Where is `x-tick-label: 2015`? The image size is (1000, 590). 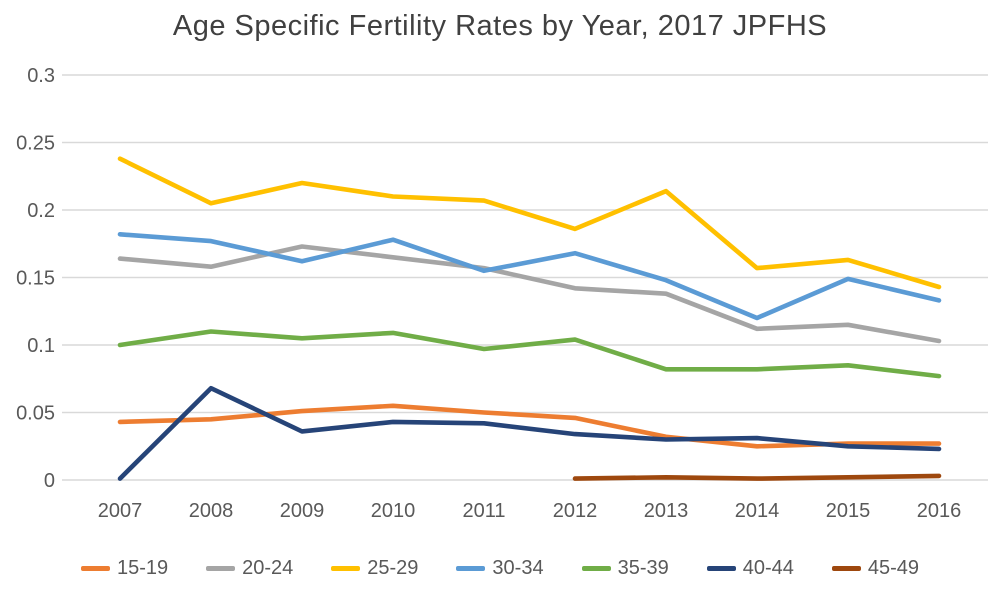 x-tick-label: 2015 is located at coordinates (848, 511).